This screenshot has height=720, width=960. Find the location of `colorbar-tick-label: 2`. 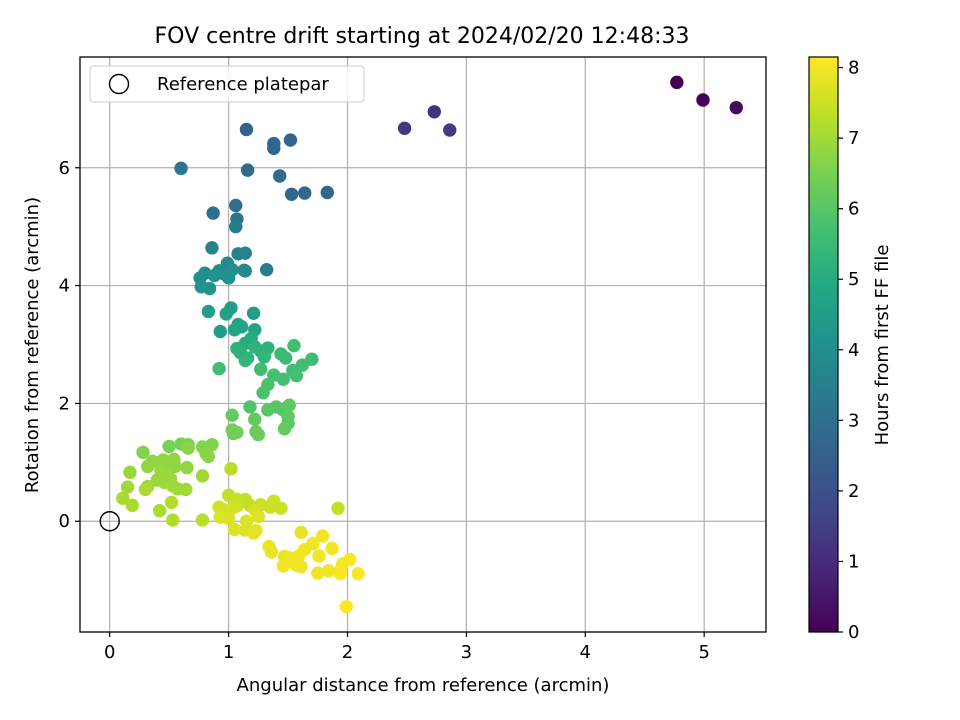

colorbar-tick-label: 2 is located at coordinates (853, 491).